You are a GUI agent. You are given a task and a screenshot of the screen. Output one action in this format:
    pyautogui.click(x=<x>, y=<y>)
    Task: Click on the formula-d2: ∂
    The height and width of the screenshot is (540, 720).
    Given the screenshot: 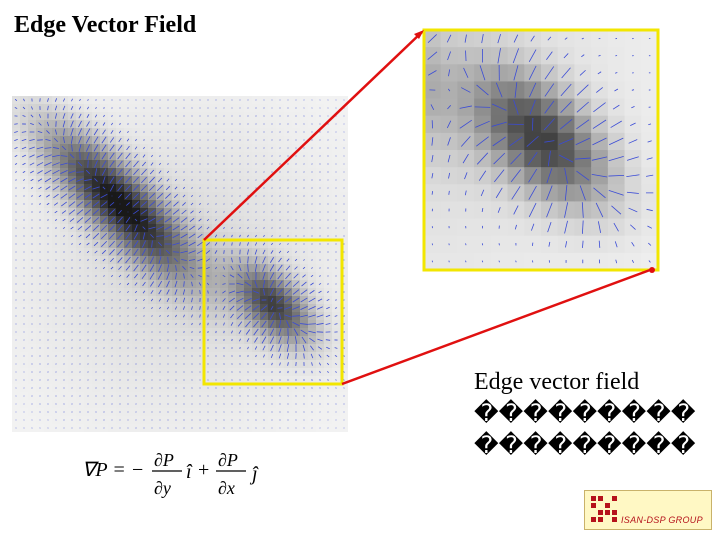 What is the action you would take?
    pyautogui.click(x=158, y=488)
    